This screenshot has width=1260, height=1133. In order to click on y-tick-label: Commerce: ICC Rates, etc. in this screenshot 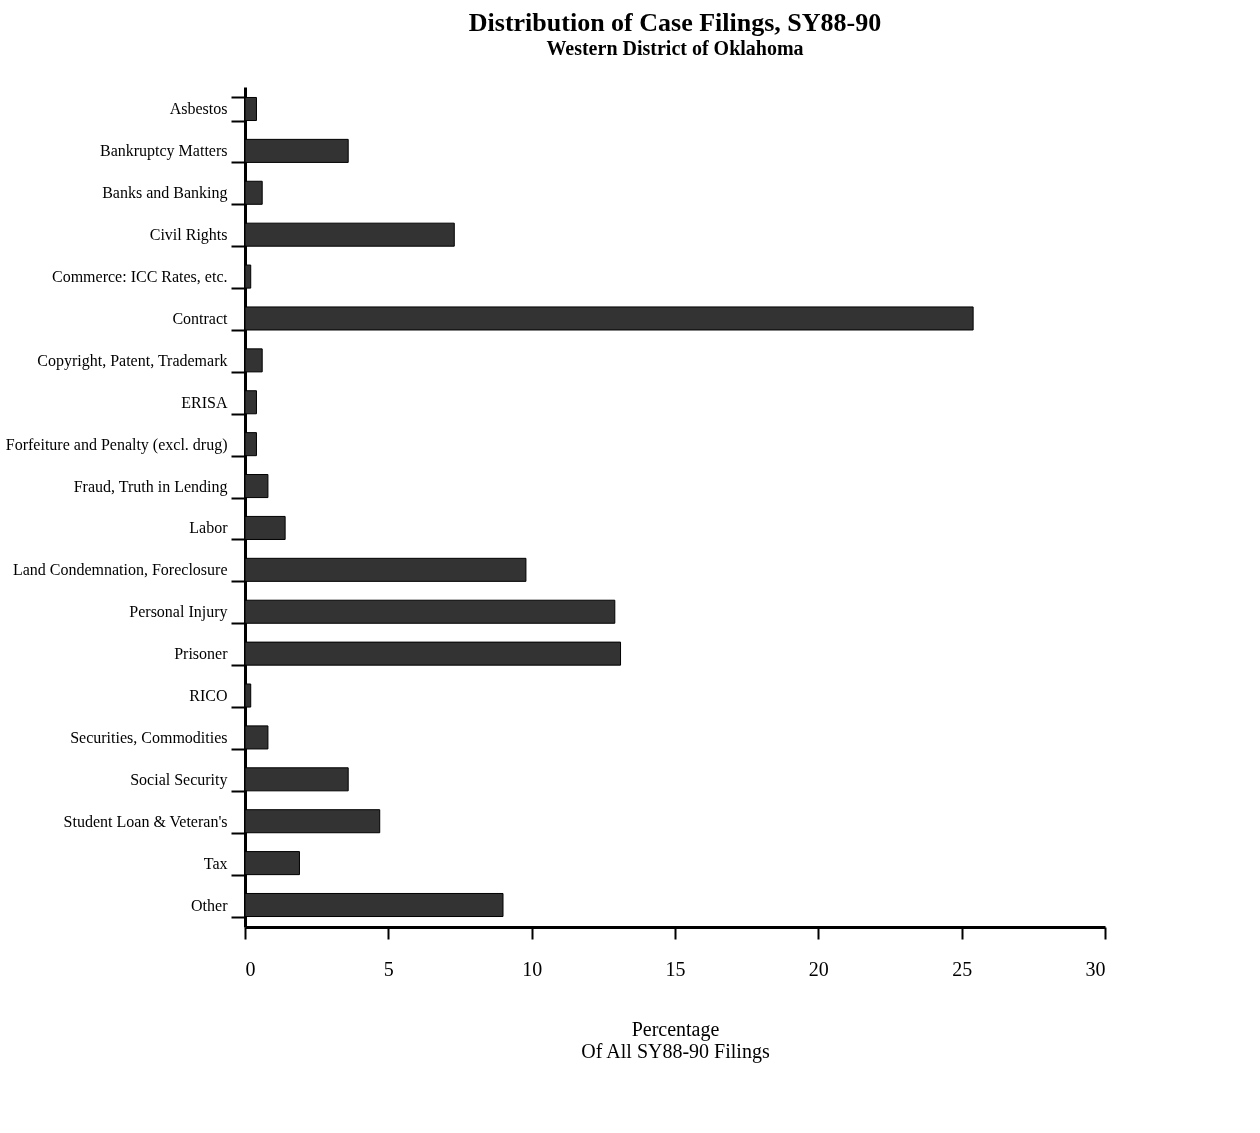, I will do `click(139, 277)`.